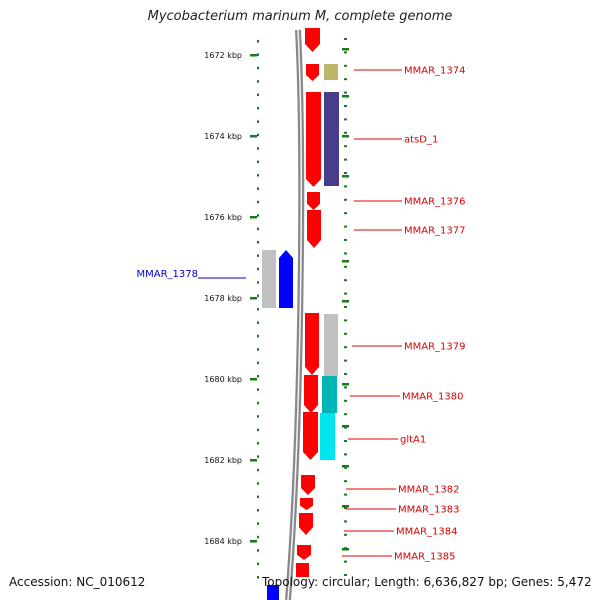 Image resolution: width=600 pixels, height=600 pixels. What do you see at coordinates (223, 55) in the screenshot?
I see `ruler-tick-label: 1672 kbp` at bounding box center [223, 55].